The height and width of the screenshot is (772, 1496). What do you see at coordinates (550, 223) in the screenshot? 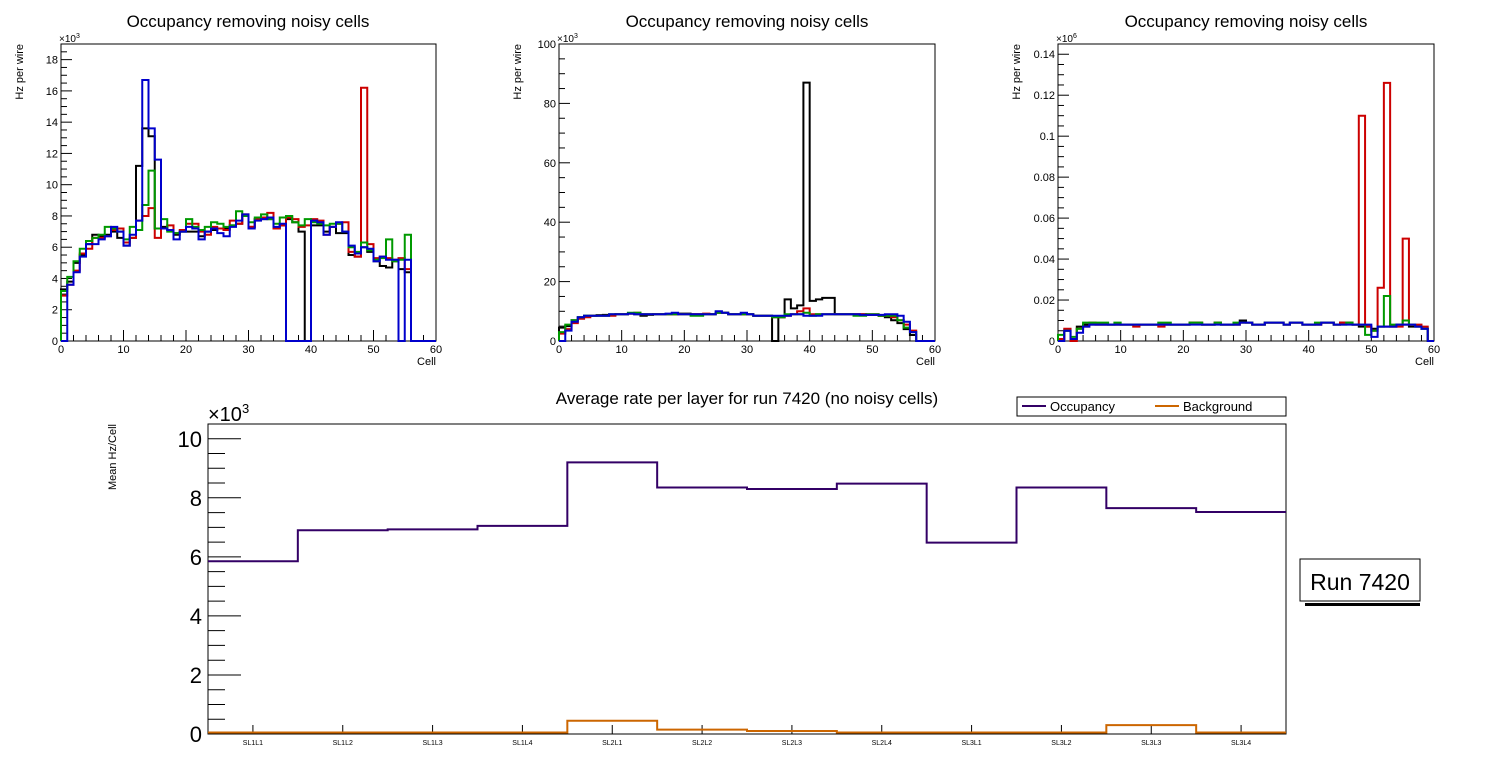
I see `y-tick-label: 40` at bounding box center [550, 223].